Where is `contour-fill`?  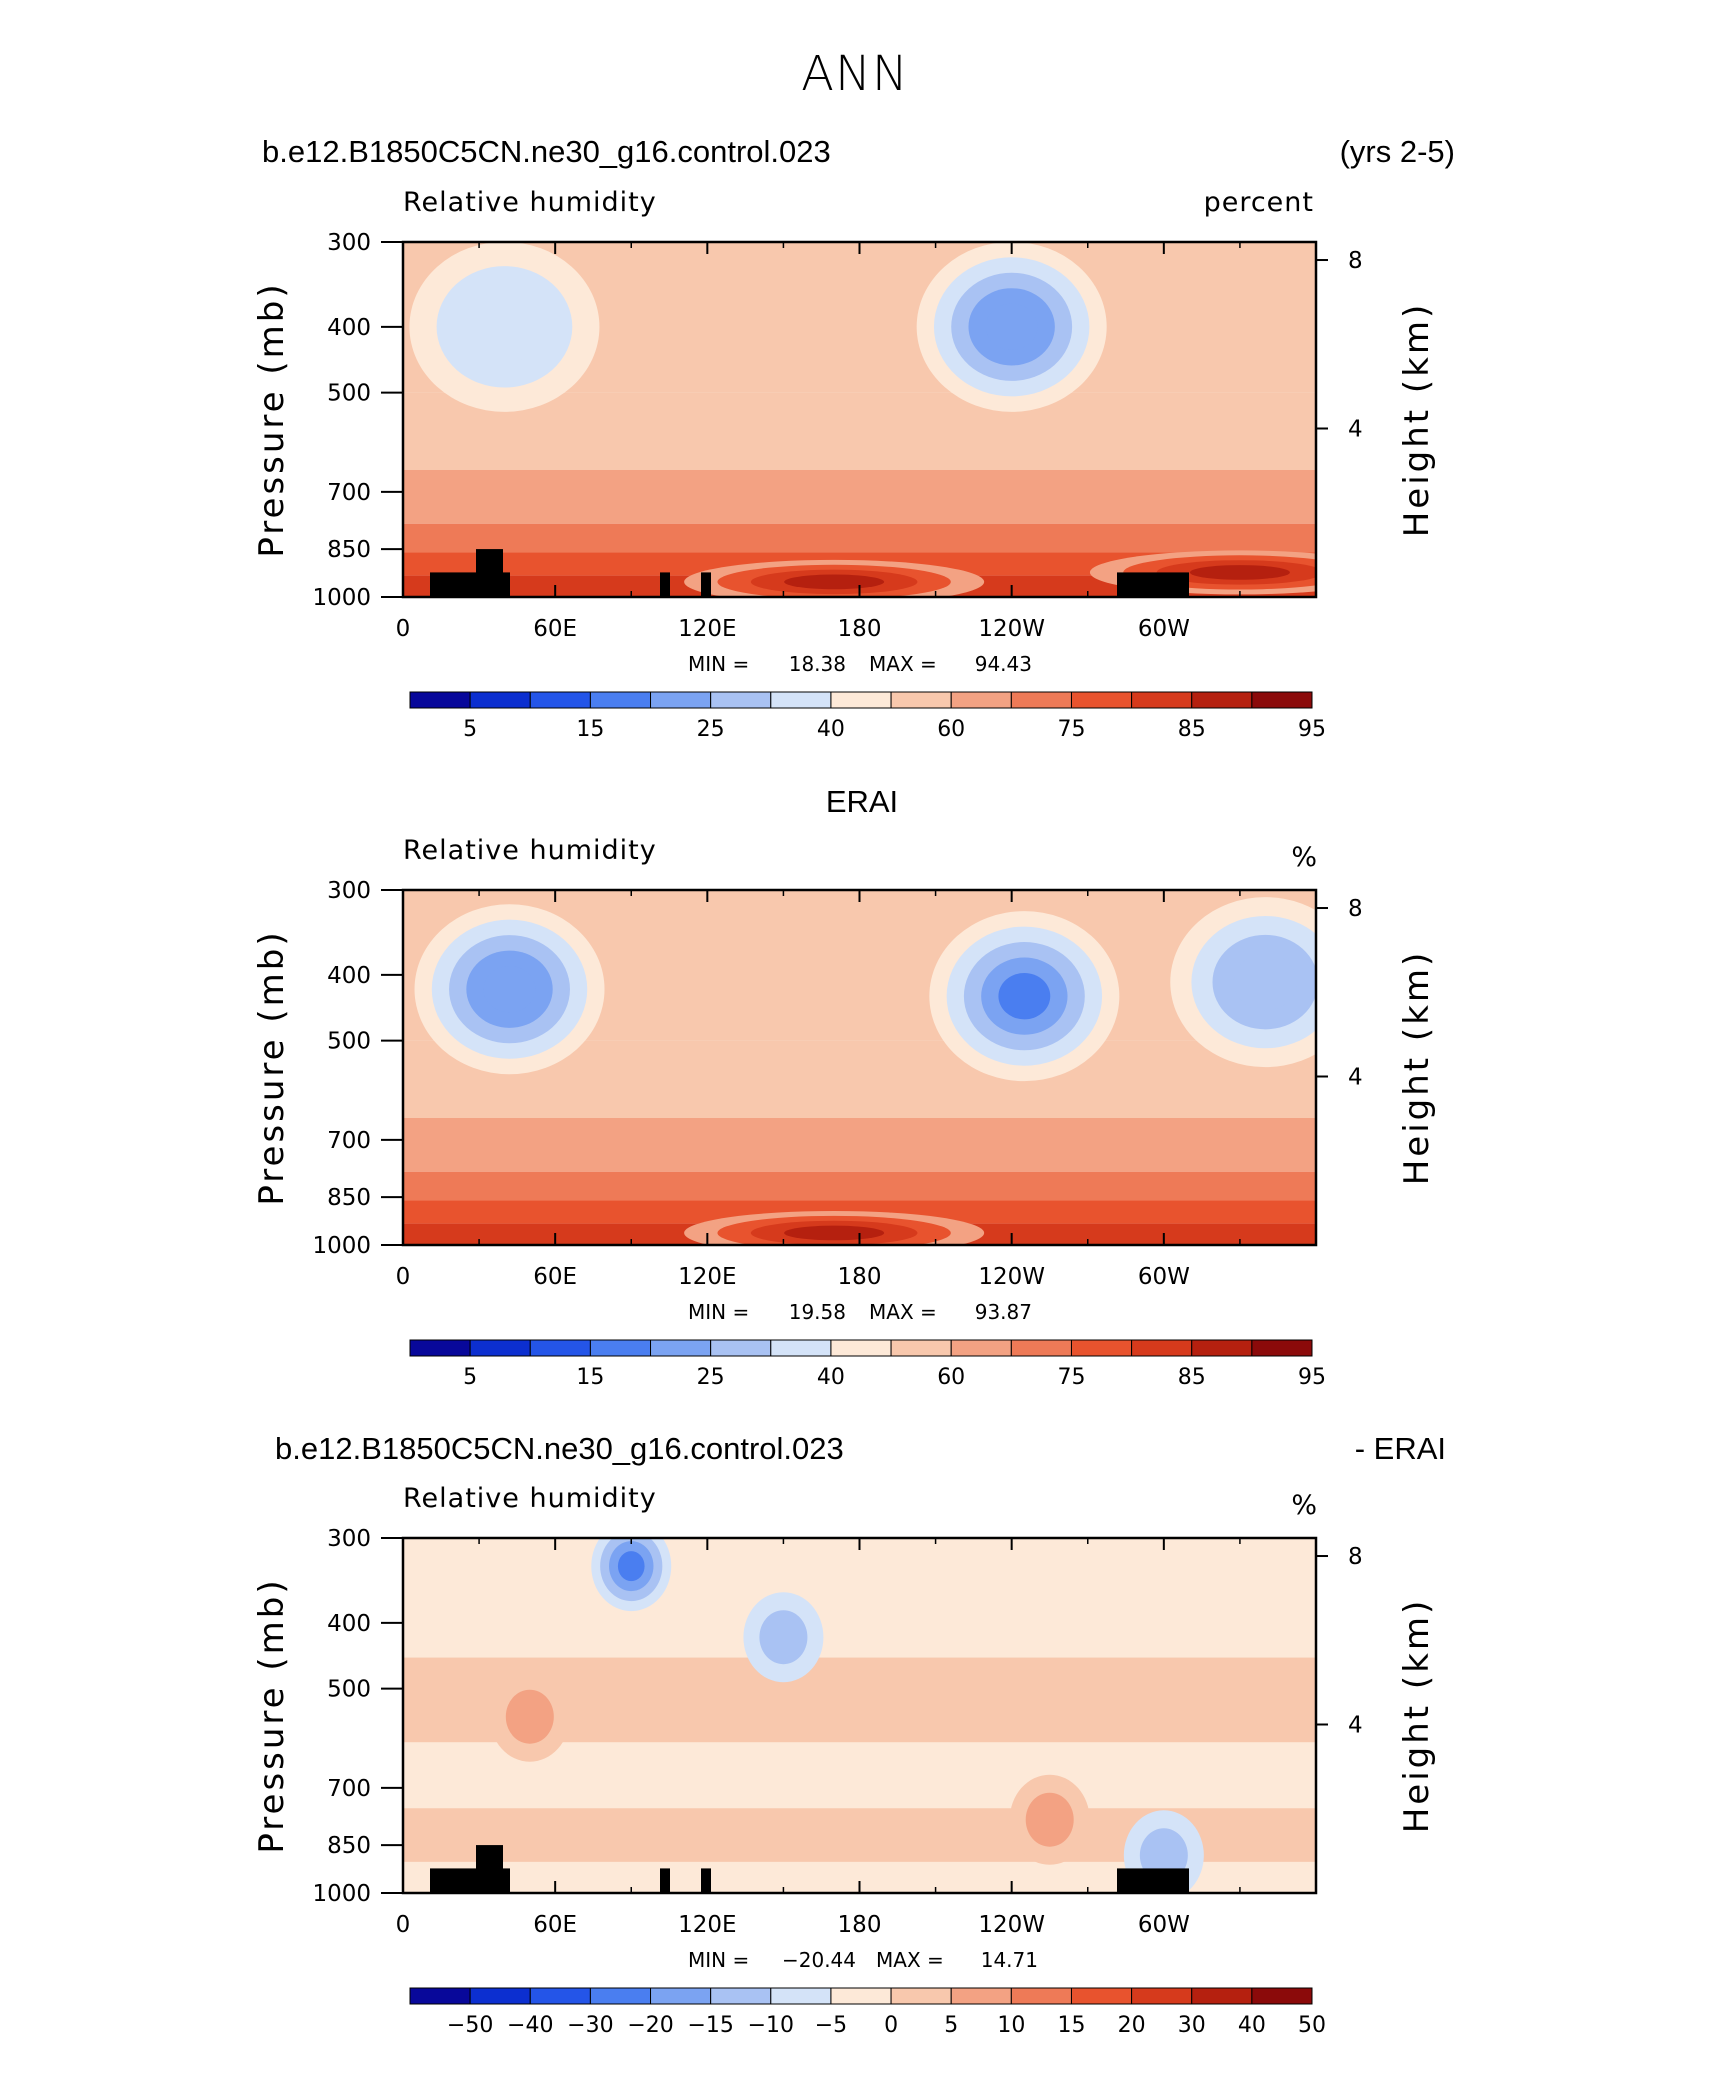 contour-fill is located at coordinates (859, 1067).